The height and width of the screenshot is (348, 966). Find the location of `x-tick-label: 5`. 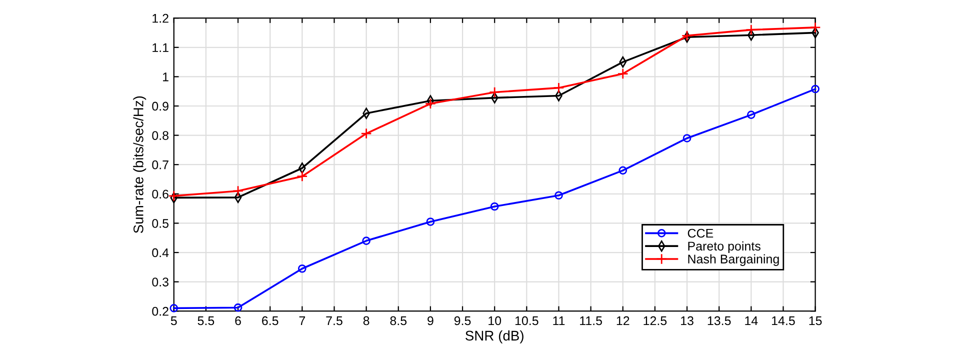

x-tick-label: 5 is located at coordinates (173, 321).